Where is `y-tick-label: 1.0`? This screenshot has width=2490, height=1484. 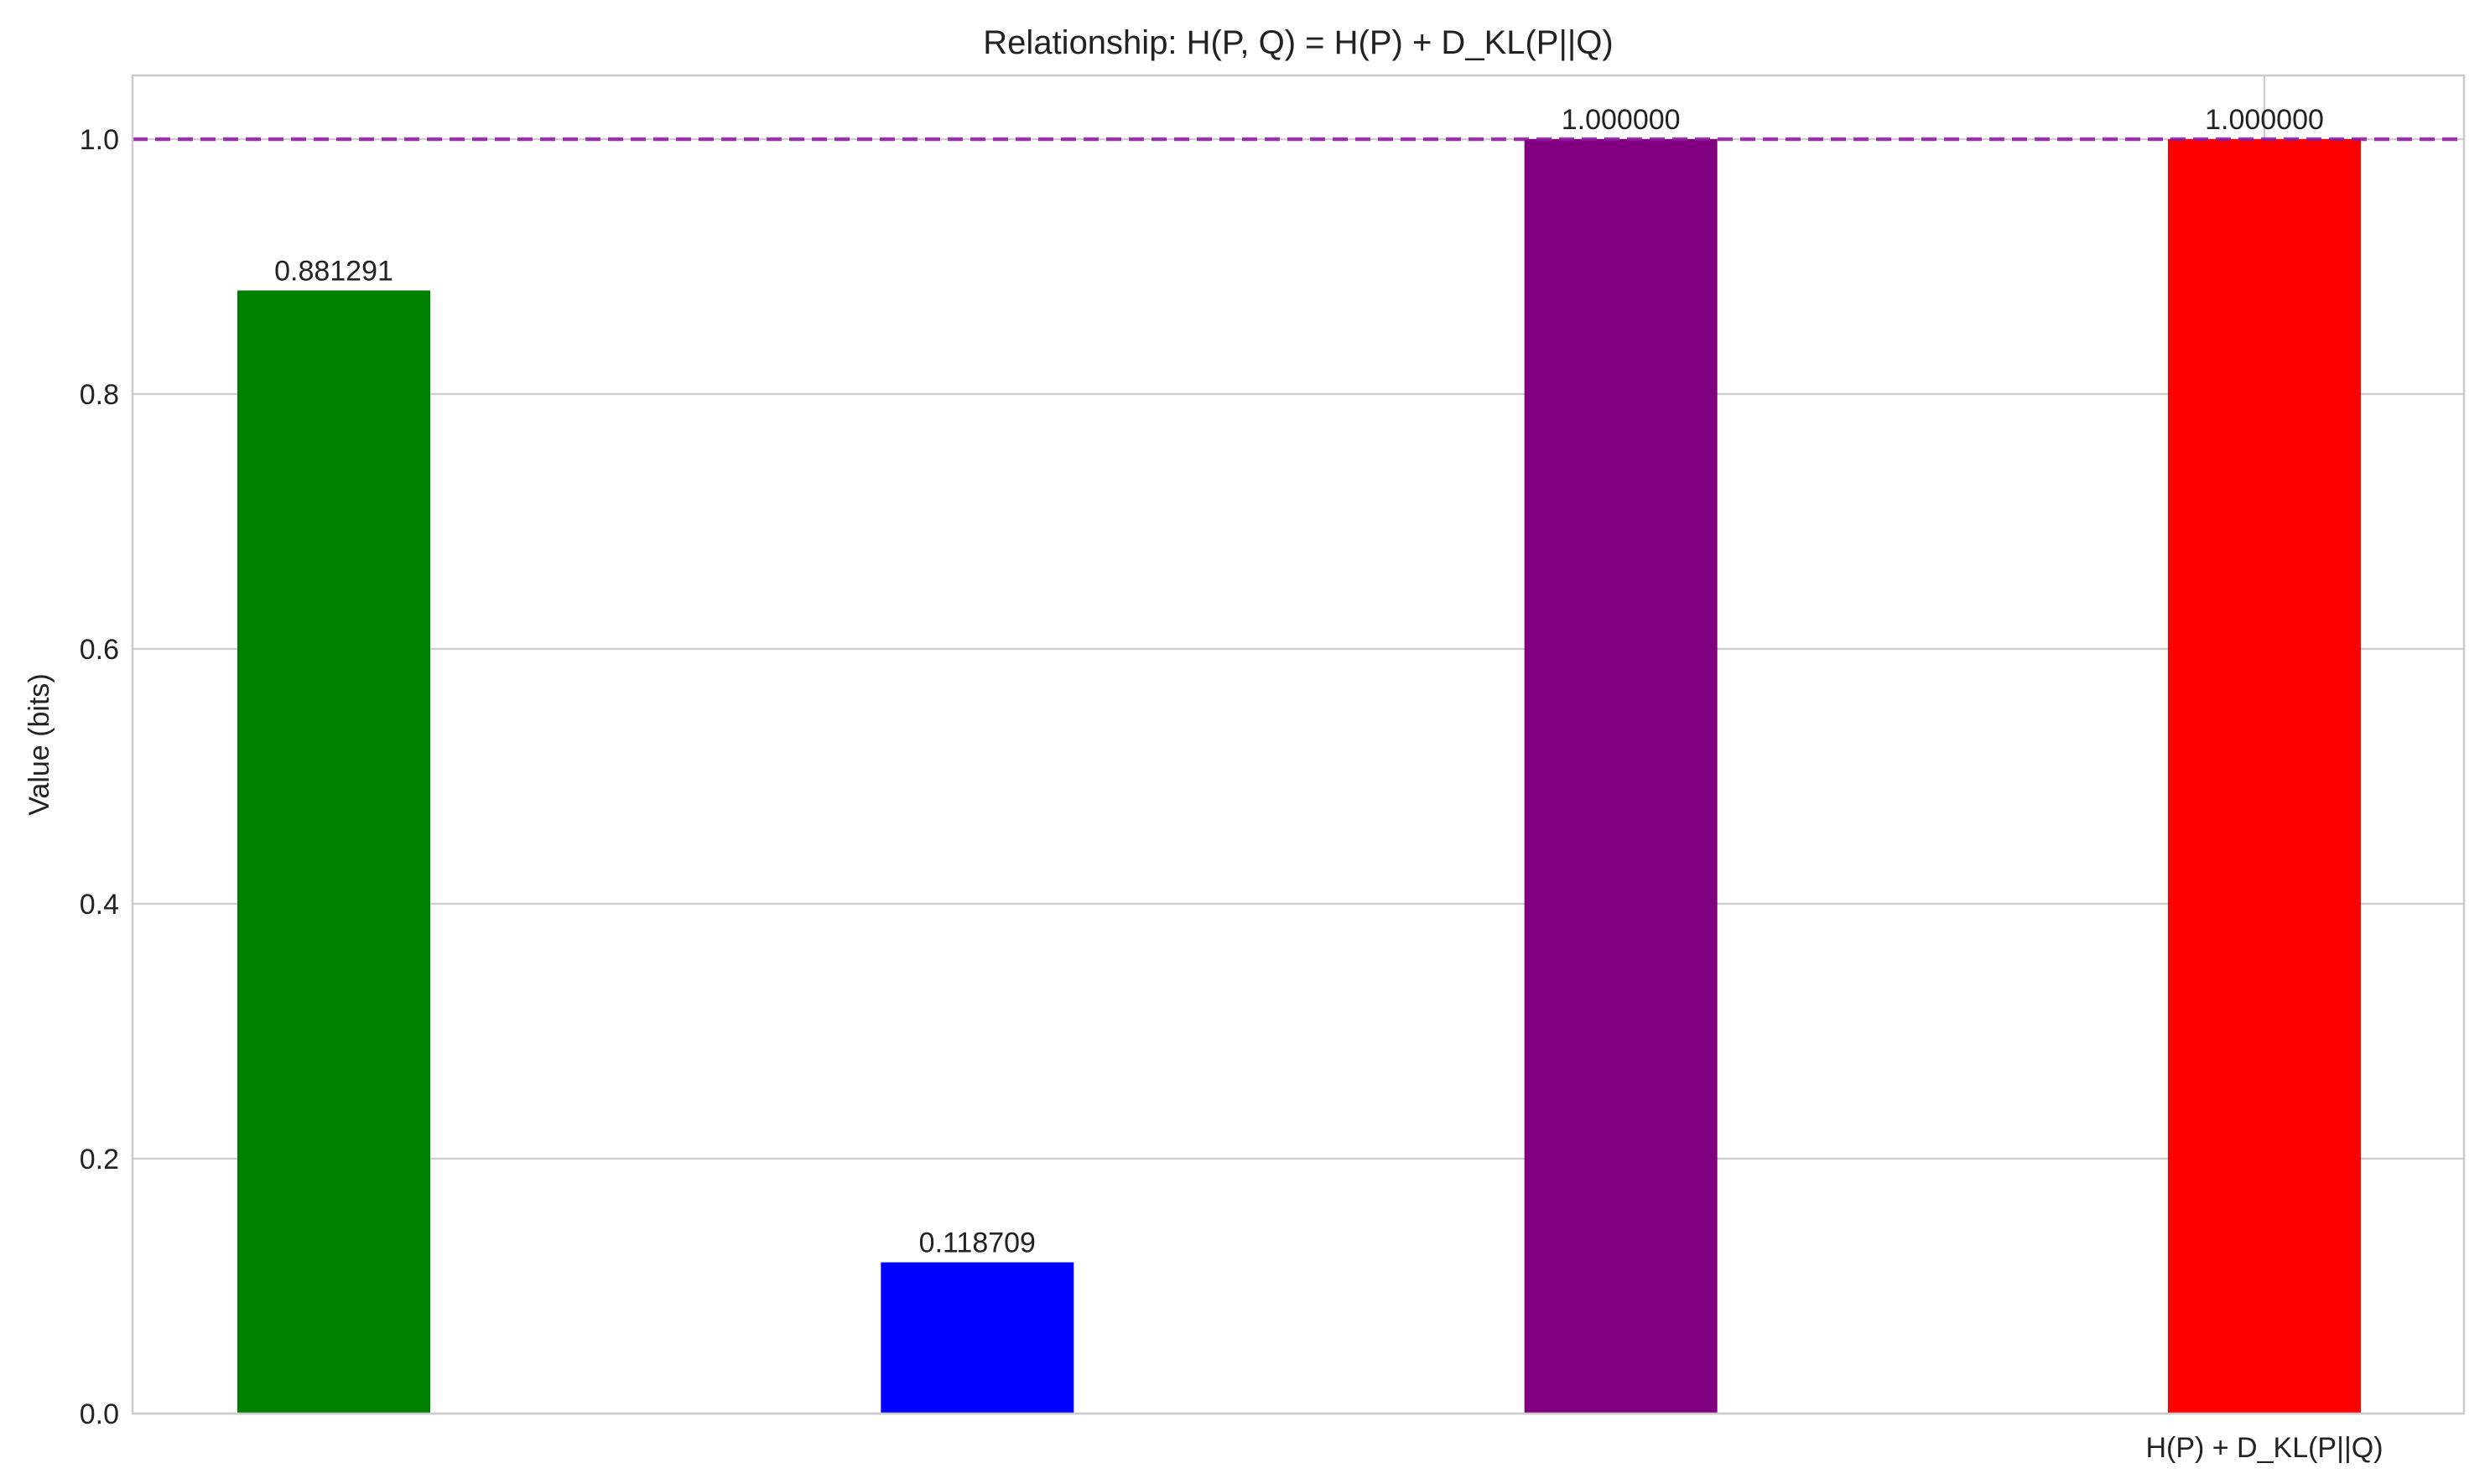 y-tick-label: 1.0 is located at coordinates (99, 140).